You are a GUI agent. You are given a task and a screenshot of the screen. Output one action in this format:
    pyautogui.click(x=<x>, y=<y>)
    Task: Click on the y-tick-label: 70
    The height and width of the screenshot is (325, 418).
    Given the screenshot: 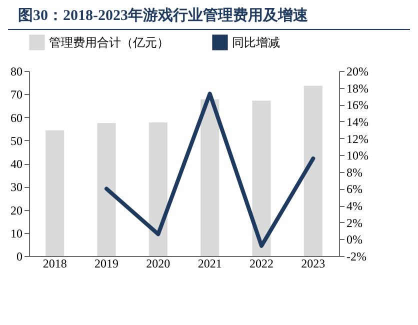 What is the action you would take?
    pyautogui.click(x=16, y=95)
    